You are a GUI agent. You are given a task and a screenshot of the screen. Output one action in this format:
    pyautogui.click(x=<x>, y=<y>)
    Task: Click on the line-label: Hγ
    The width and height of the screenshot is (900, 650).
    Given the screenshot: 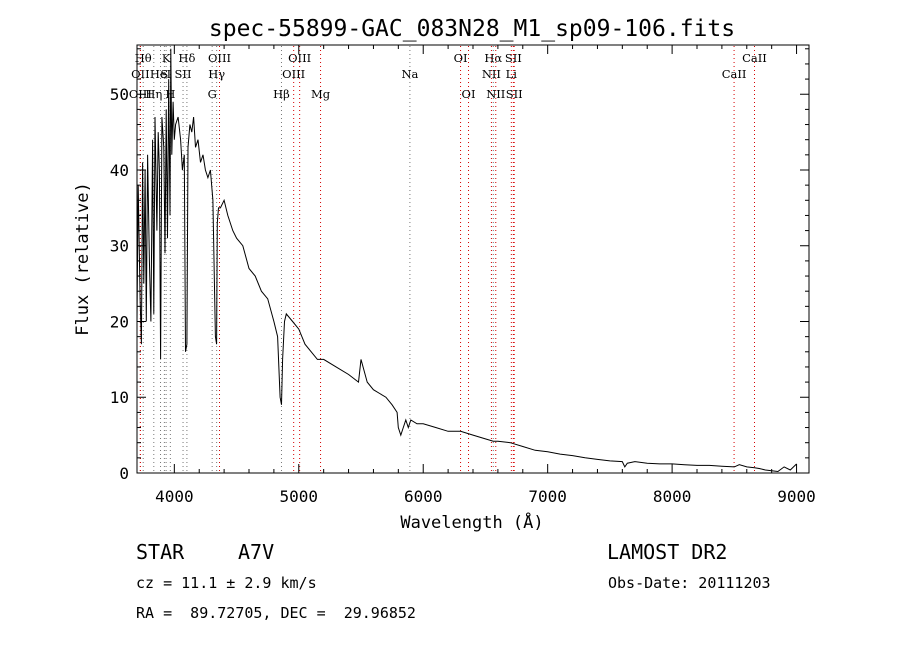 What is the action you would take?
    pyautogui.click(x=216, y=74)
    